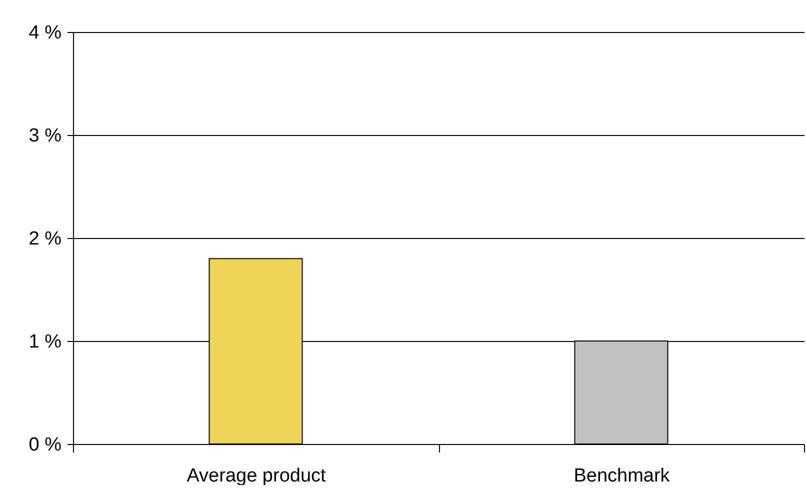 The image size is (806, 495). What do you see at coordinates (45, 136) in the screenshot?
I see `y-tick-label: 3 %` at bounding box center [45, 136].